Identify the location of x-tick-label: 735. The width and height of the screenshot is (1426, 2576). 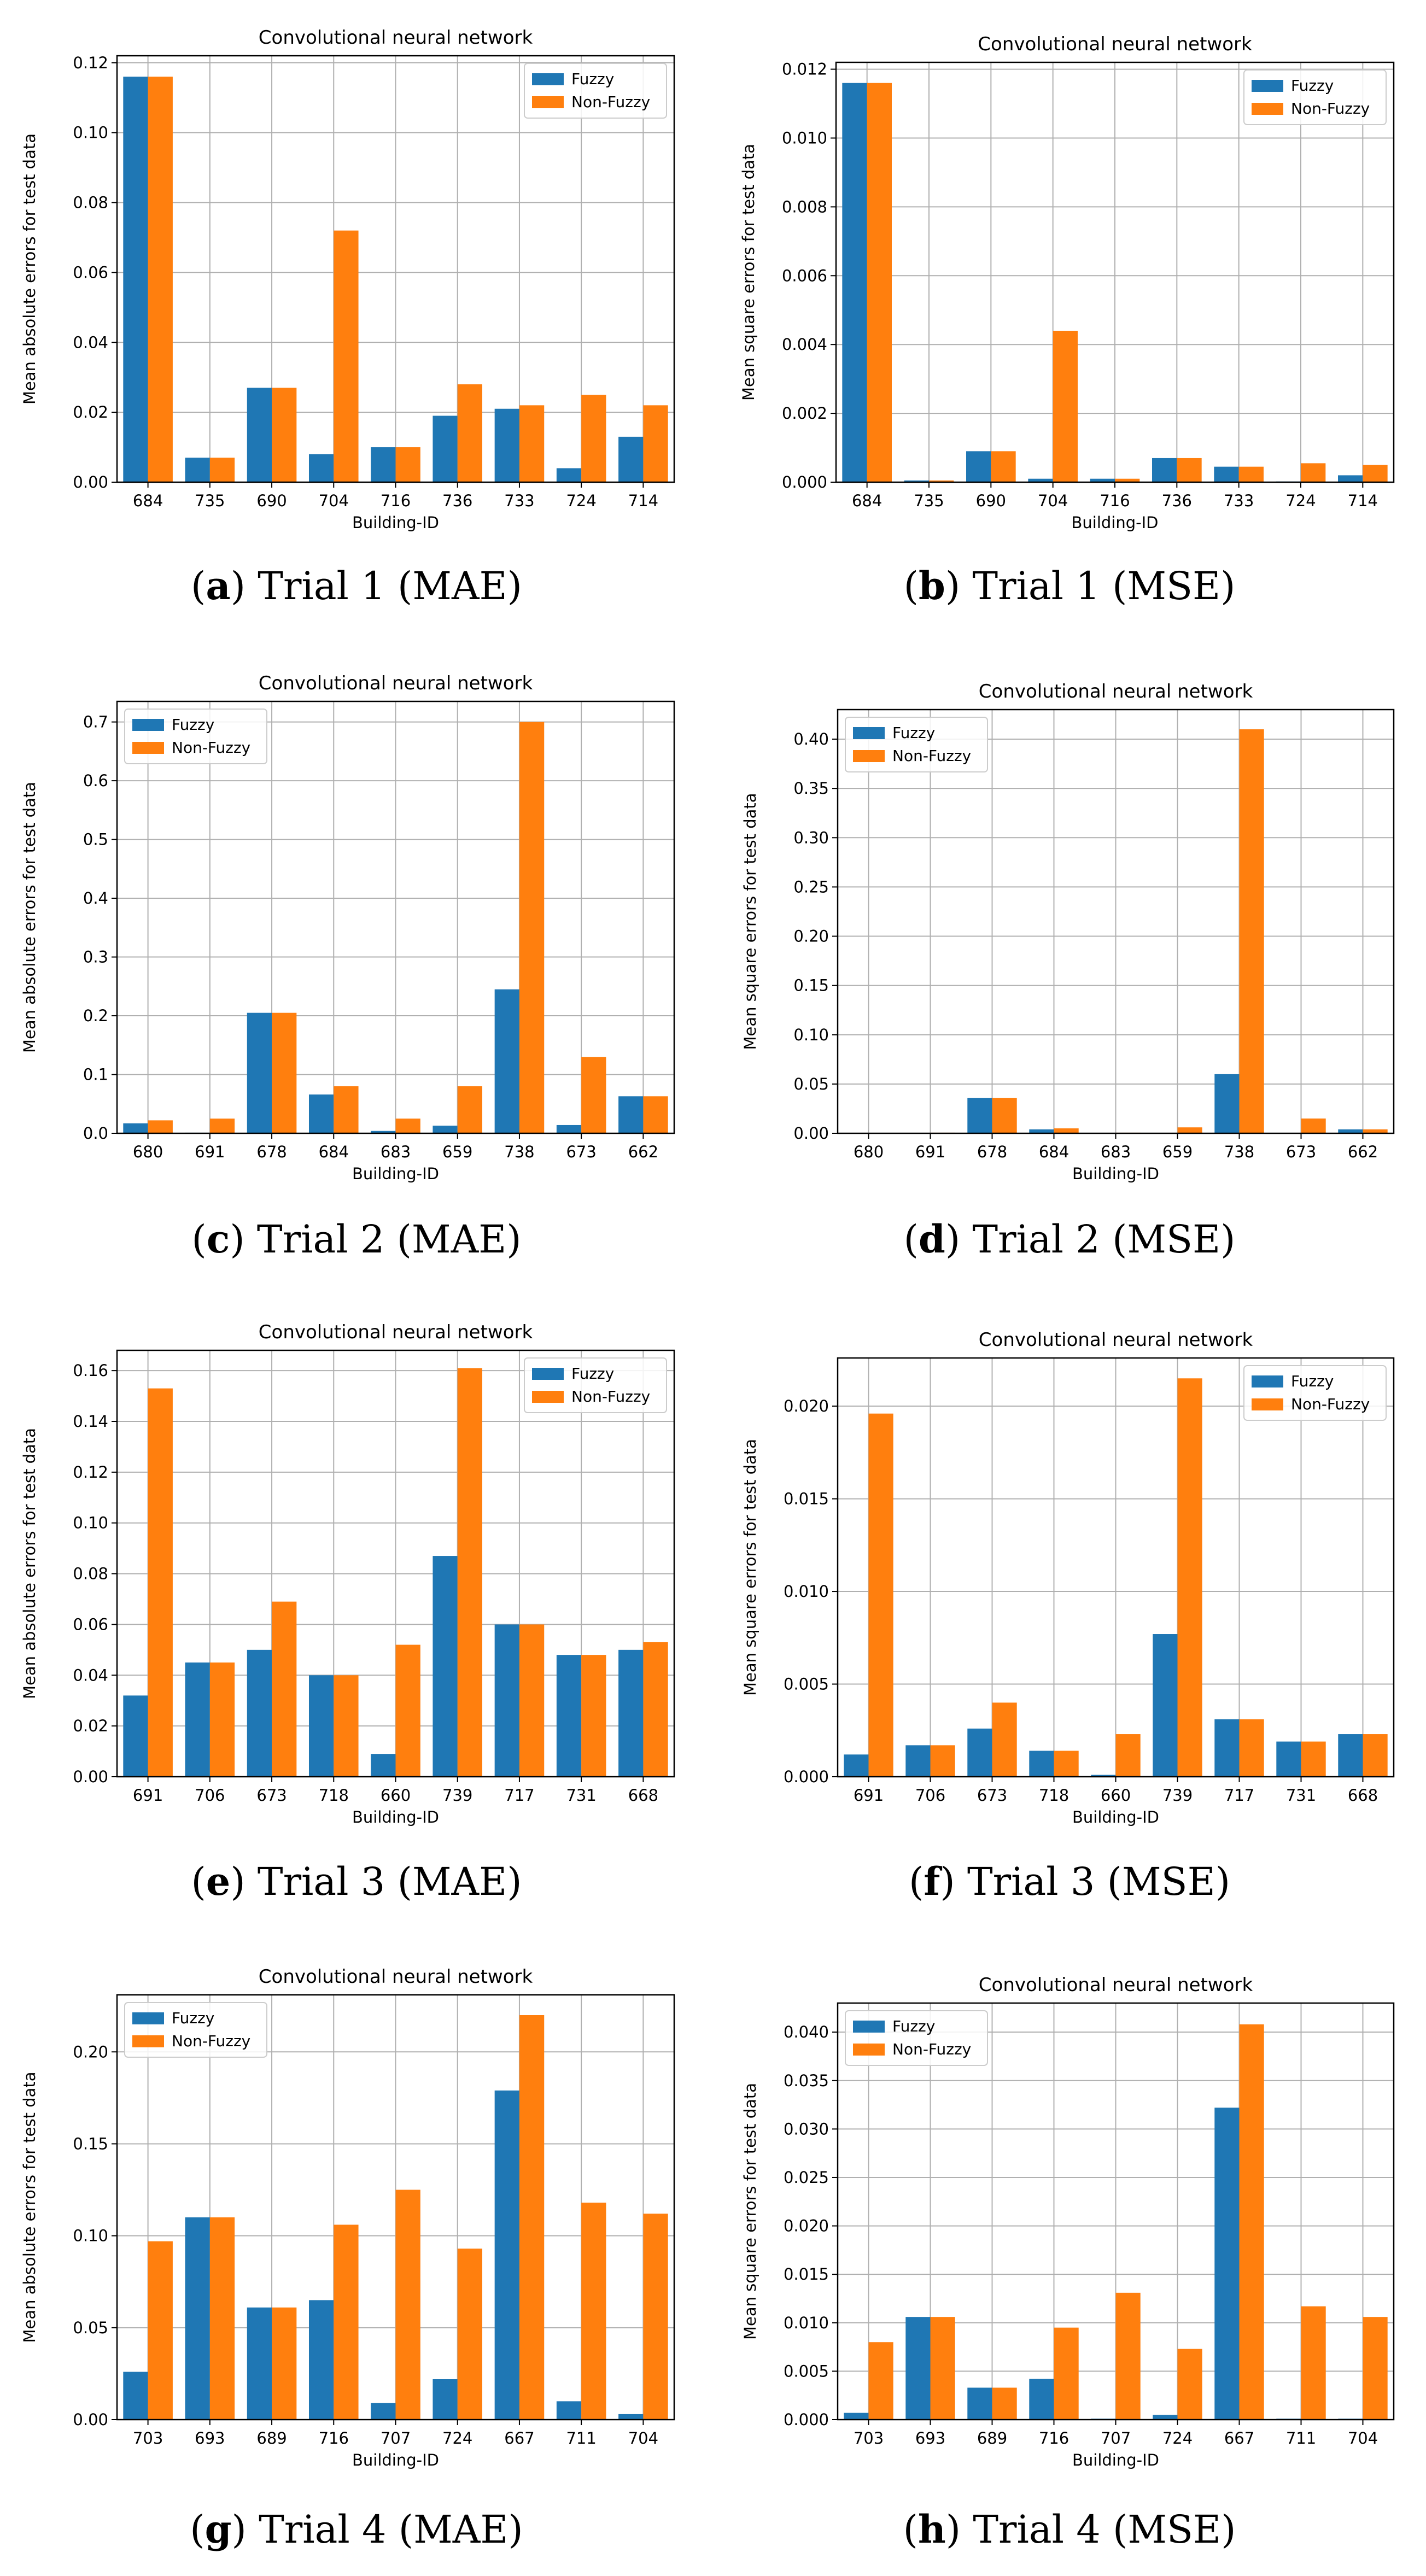
(210, 501).